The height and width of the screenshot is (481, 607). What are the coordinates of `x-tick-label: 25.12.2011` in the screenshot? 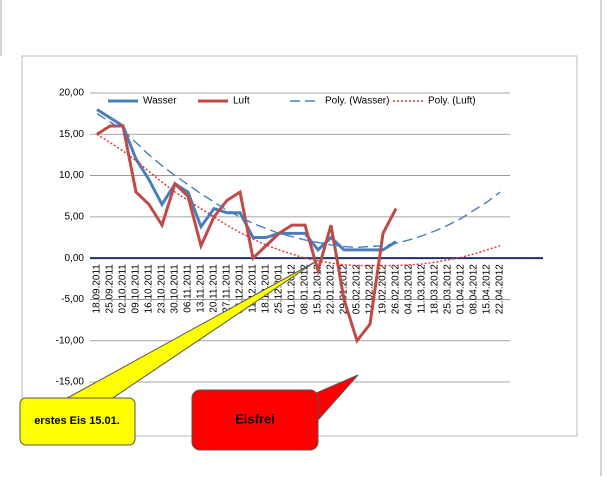 It's located at (279, 289).